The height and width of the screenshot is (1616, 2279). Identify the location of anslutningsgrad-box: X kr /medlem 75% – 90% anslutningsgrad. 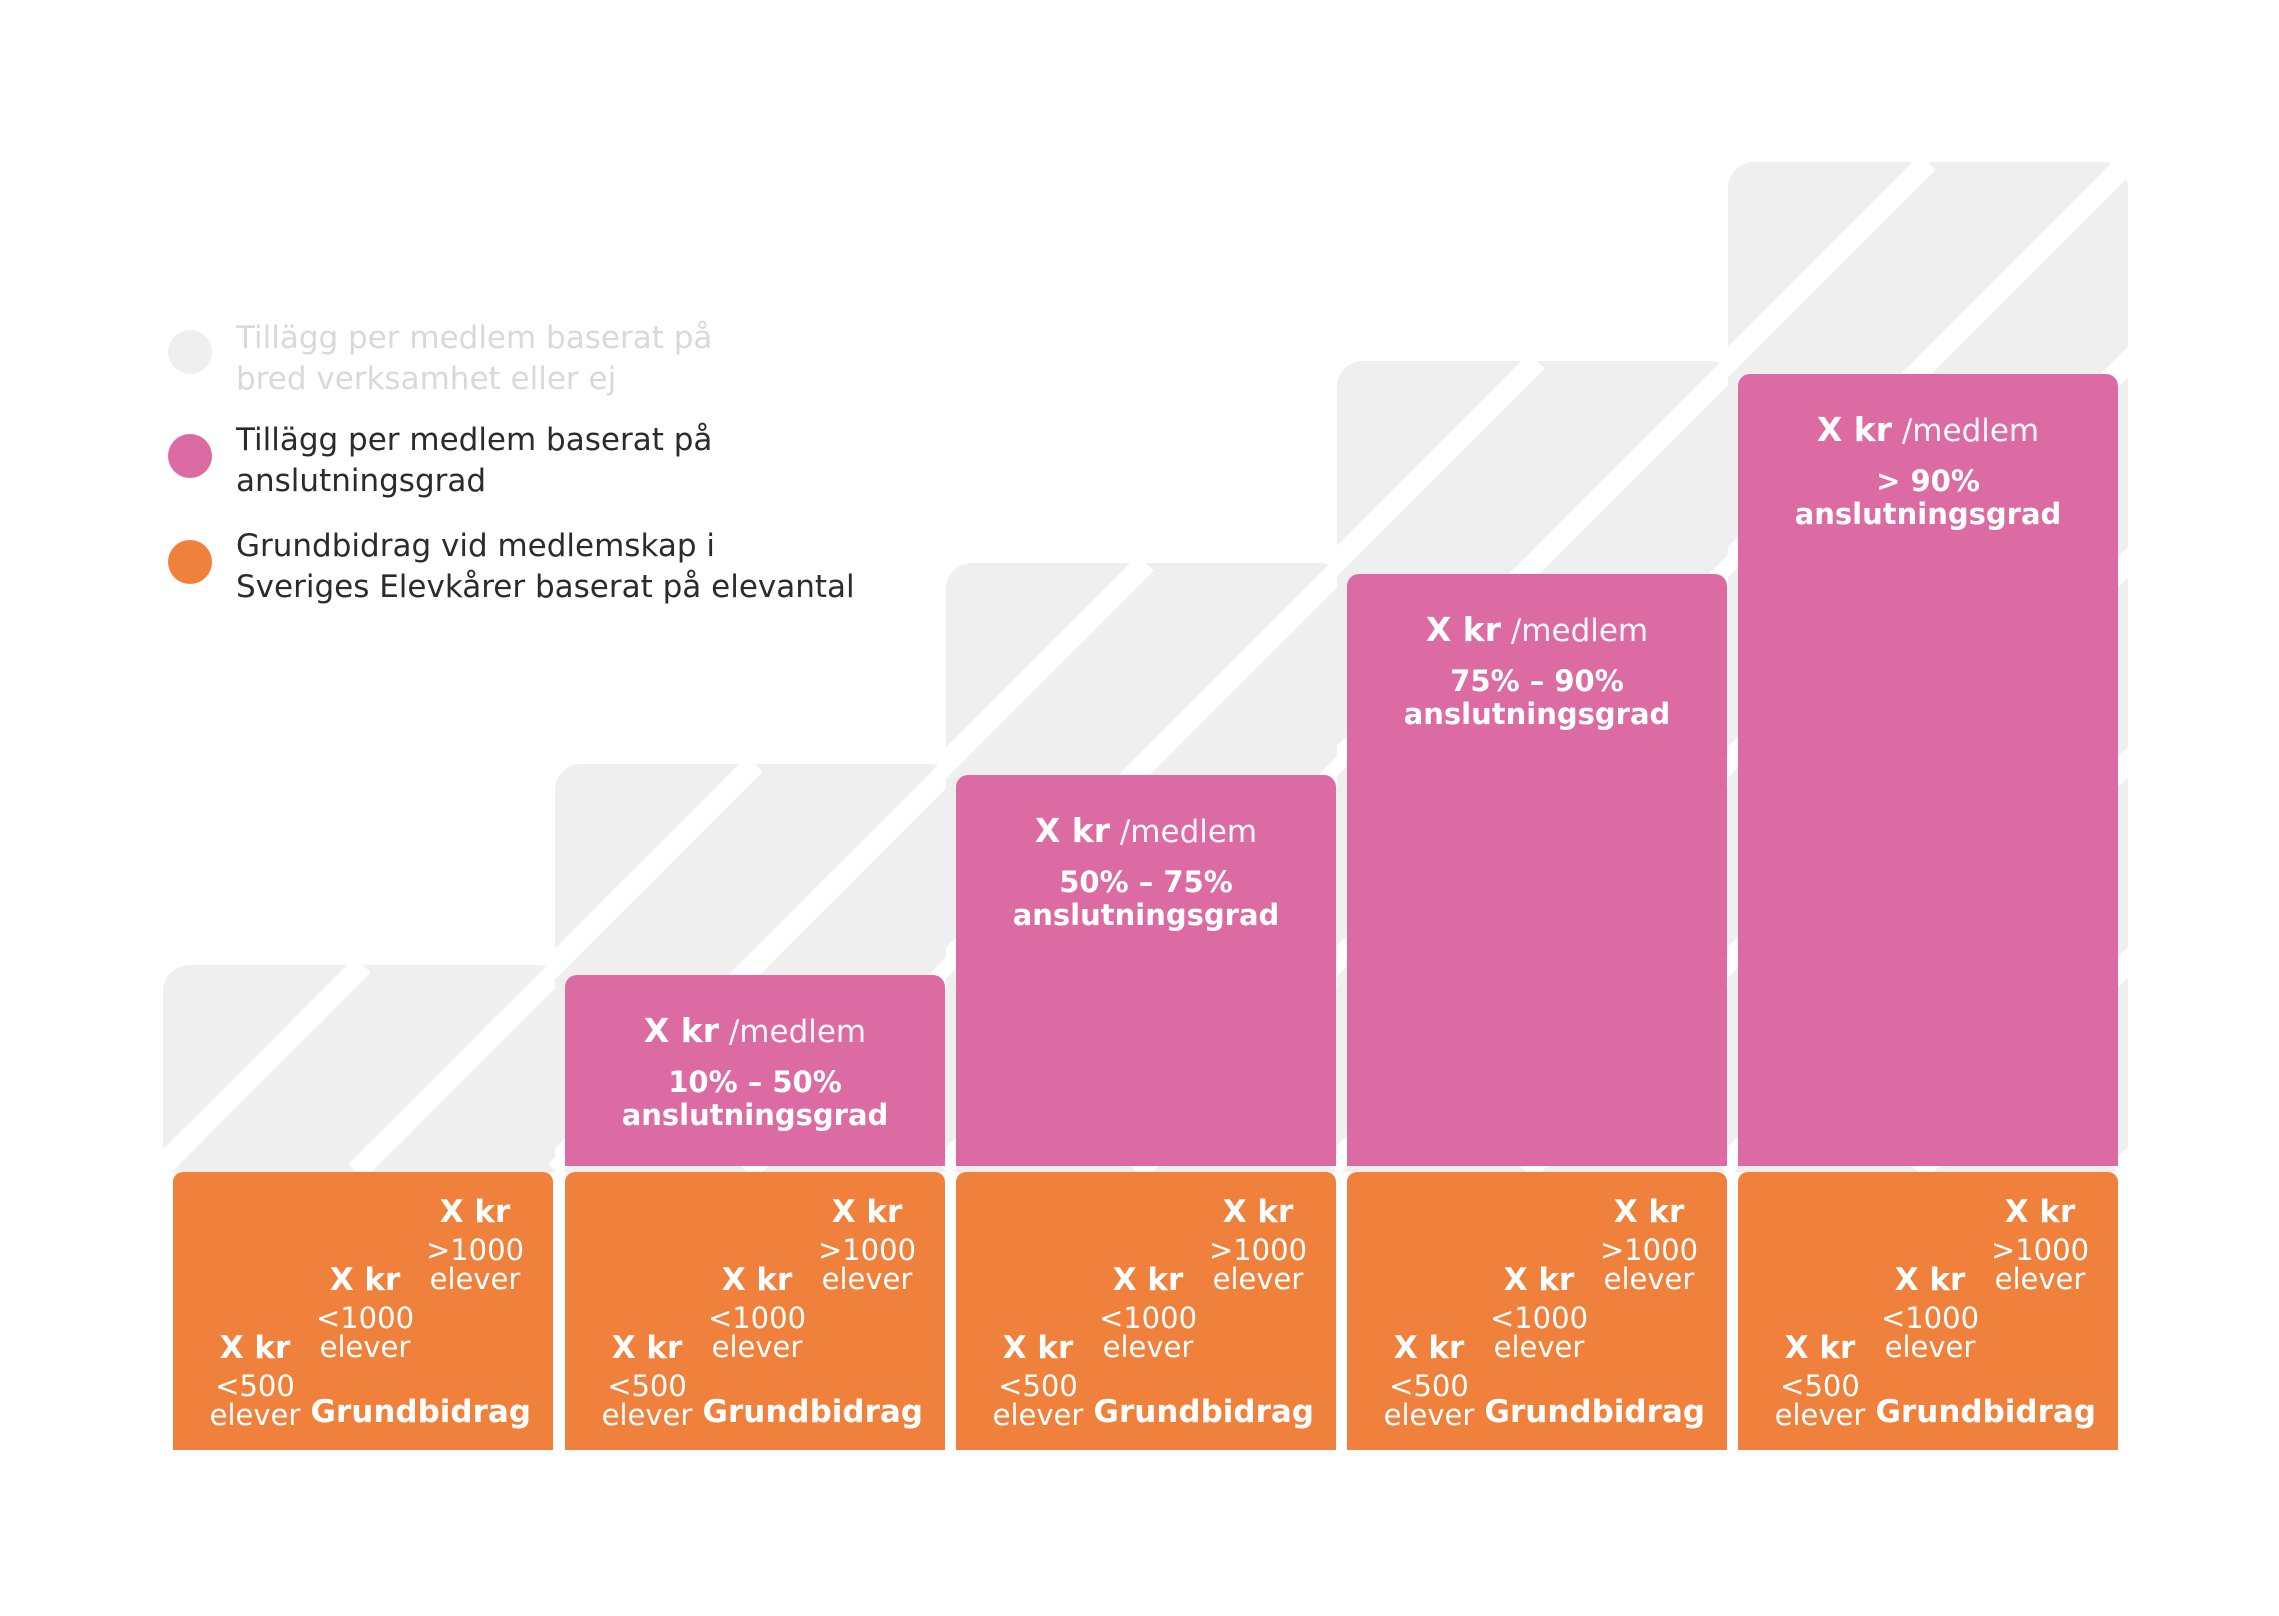
(1537, 870).